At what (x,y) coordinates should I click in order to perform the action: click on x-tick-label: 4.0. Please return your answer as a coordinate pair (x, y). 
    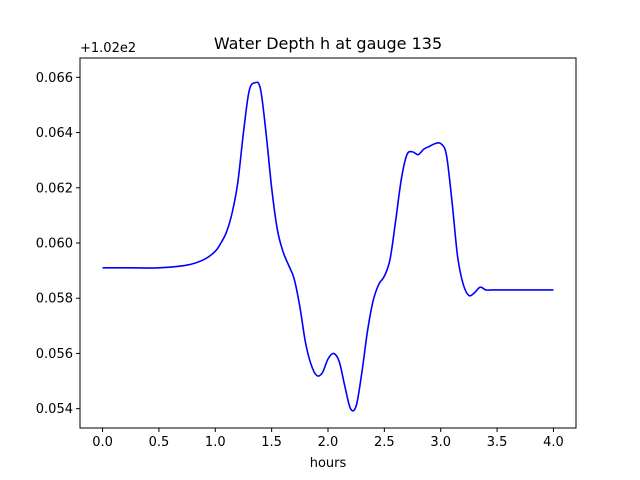
    Looking at the image, I should click on (553, 442).